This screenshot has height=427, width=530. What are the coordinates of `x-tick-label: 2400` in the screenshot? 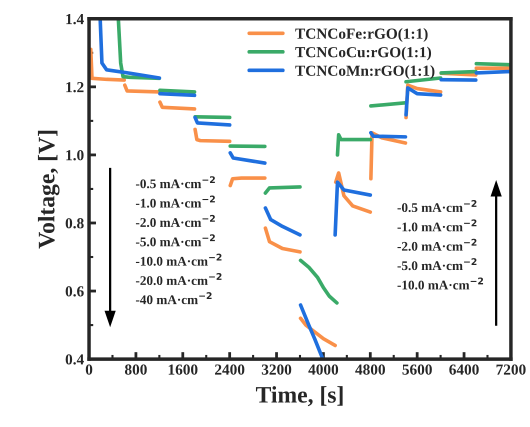 It's located at (229, 369).